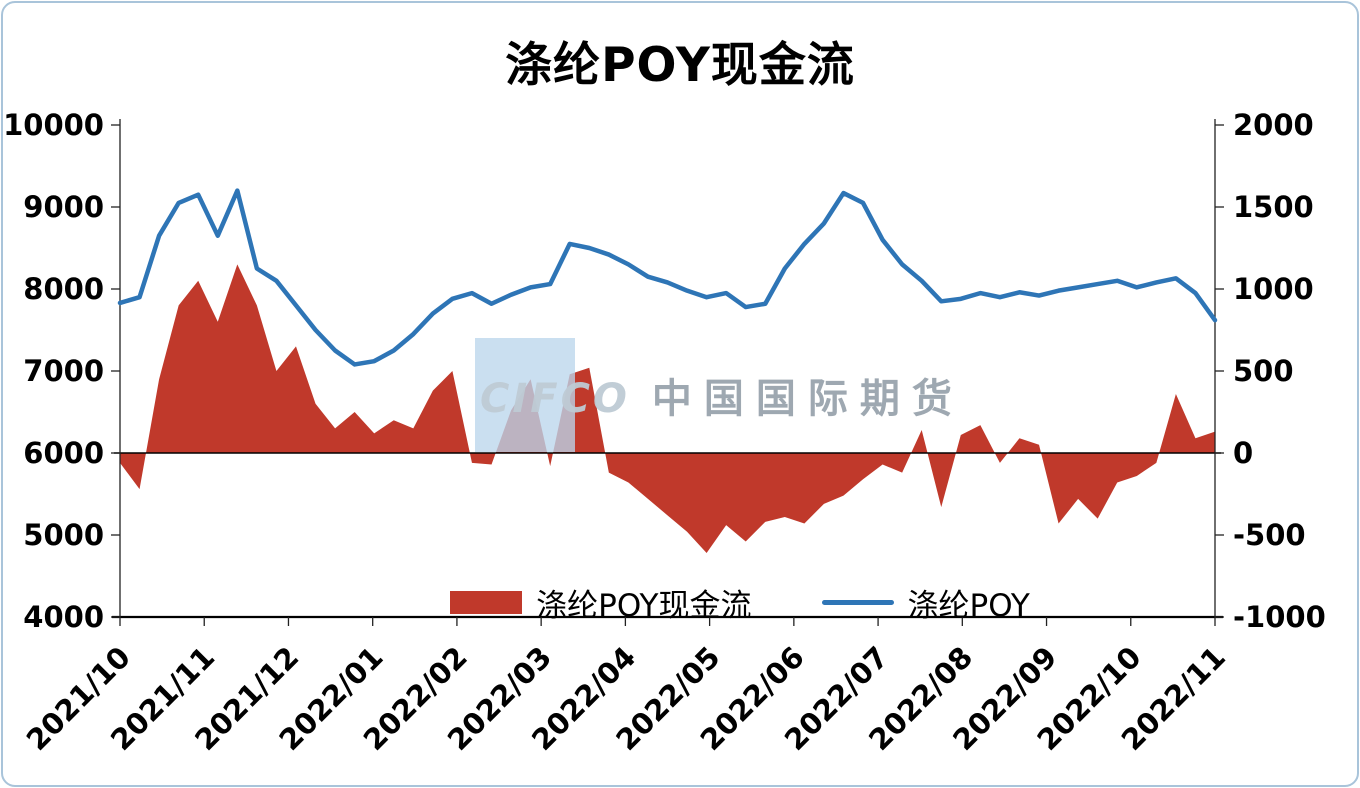 The width and height of the screenshot is (1360, 788). Describe the element at coordinates (486, 602) in the screenshot. I see `legend-swatch-area` at that location.